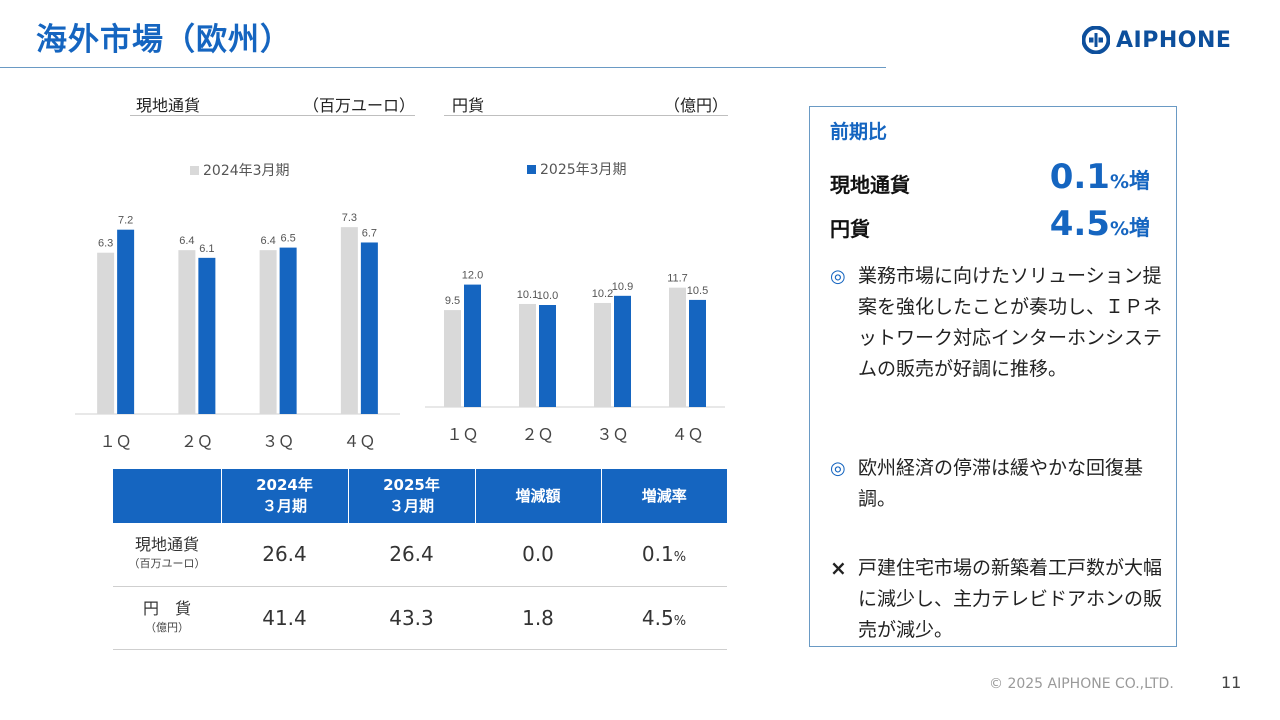 The image size is (1280, 720). I want to click on table-header-fy2024: 2024年 ３月期, so click(285, 496).